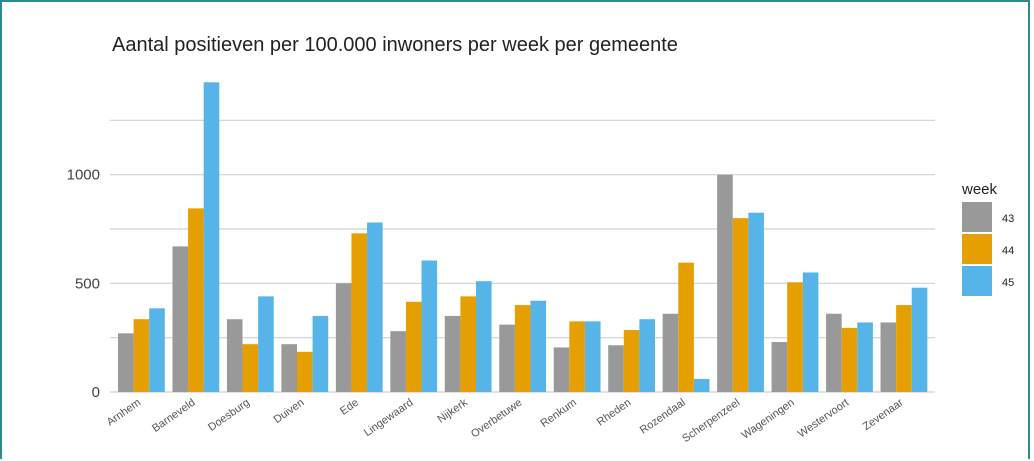  What do you see at coordinates (87, 283) in the screenshot?
I see `y-tick-label: 500` at bounding box center [87, 283].